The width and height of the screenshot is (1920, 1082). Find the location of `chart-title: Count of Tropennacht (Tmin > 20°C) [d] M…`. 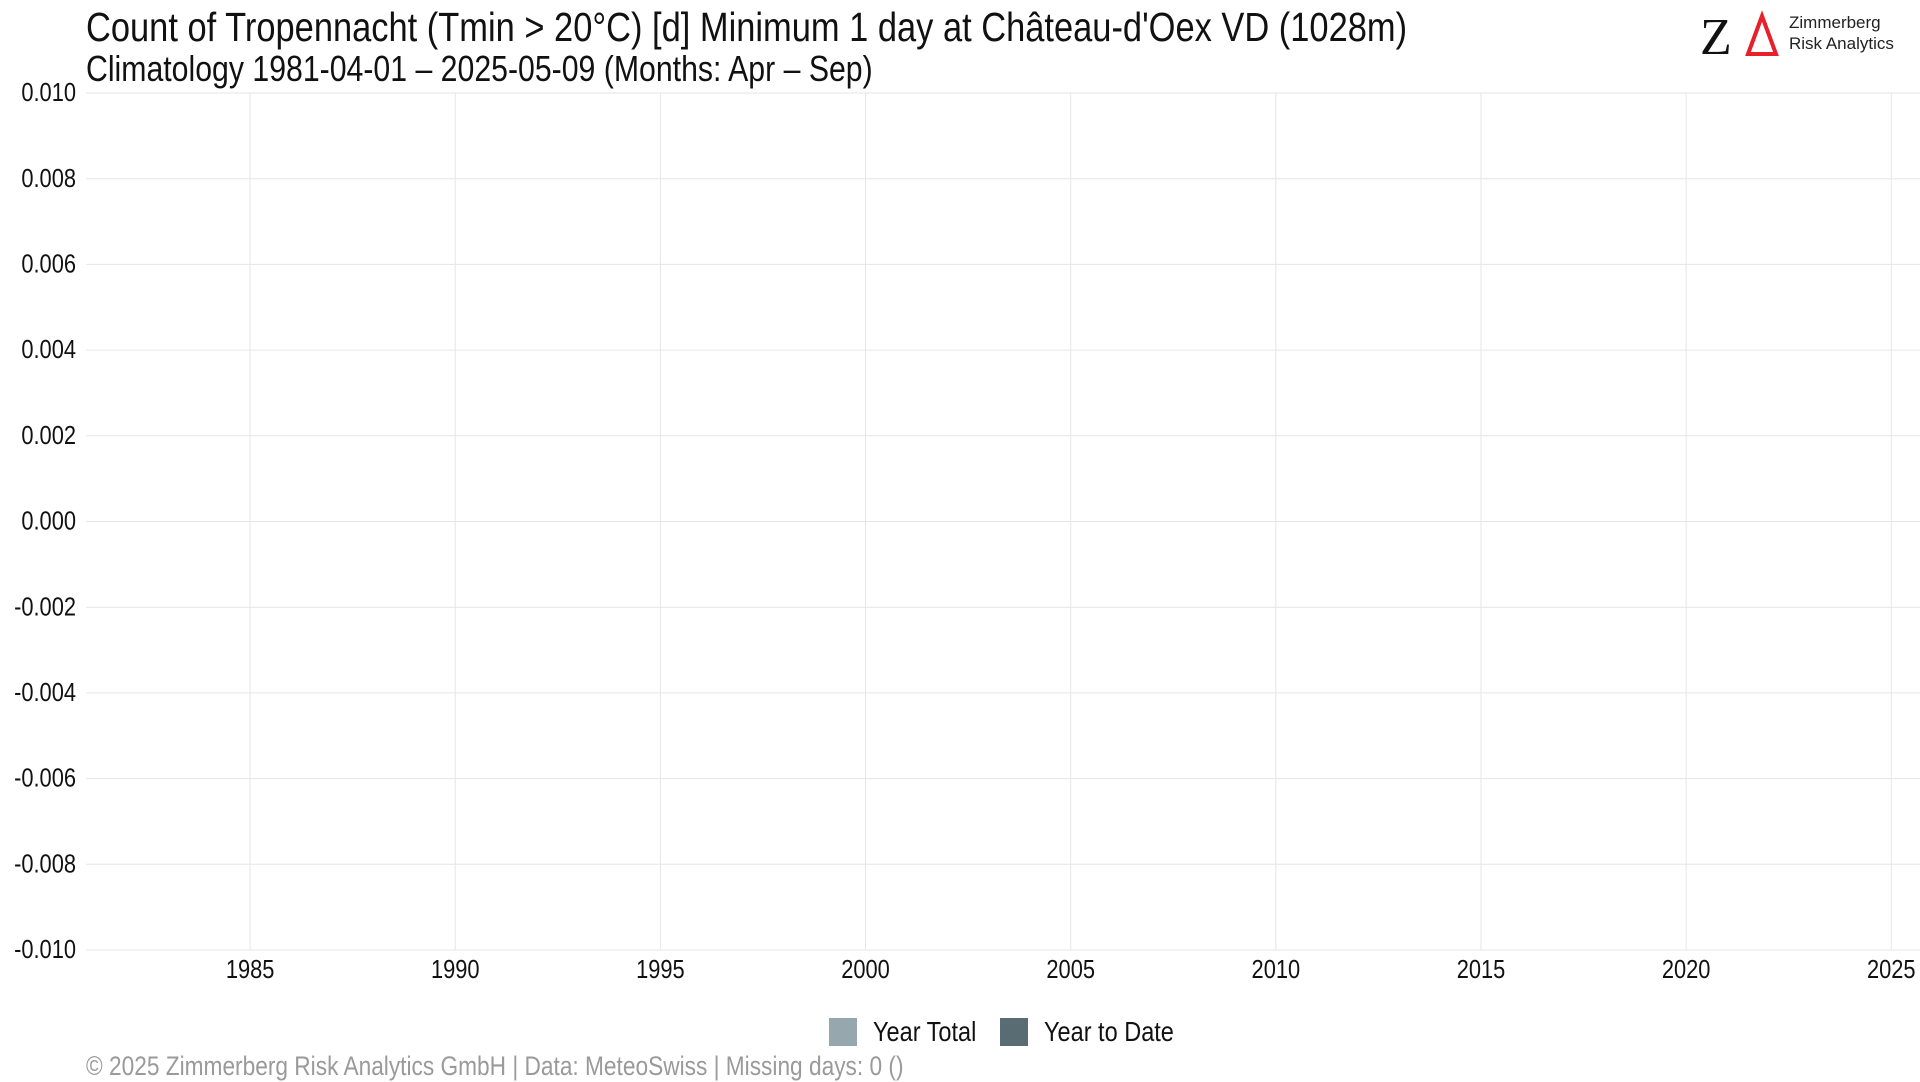

chart-title: Count of Tropennacht (Tmin > 20°C) [d] M… is located at coordinates (747, 27).